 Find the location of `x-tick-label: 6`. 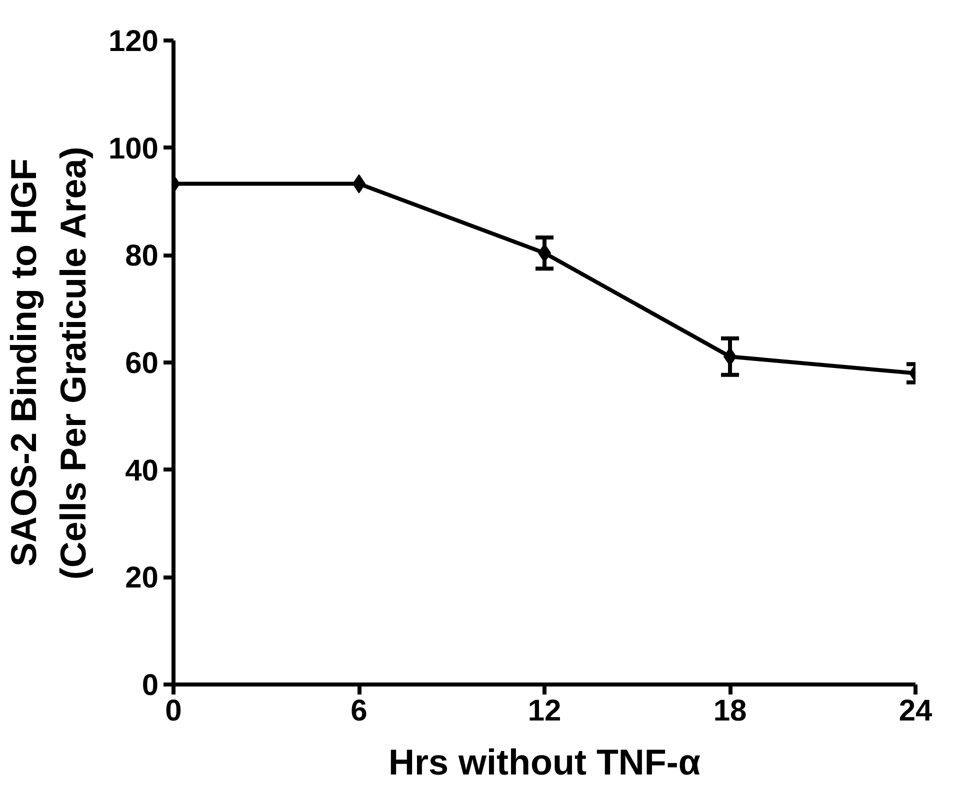

x-tick-label: 6 is located at coordinates (359, 711).